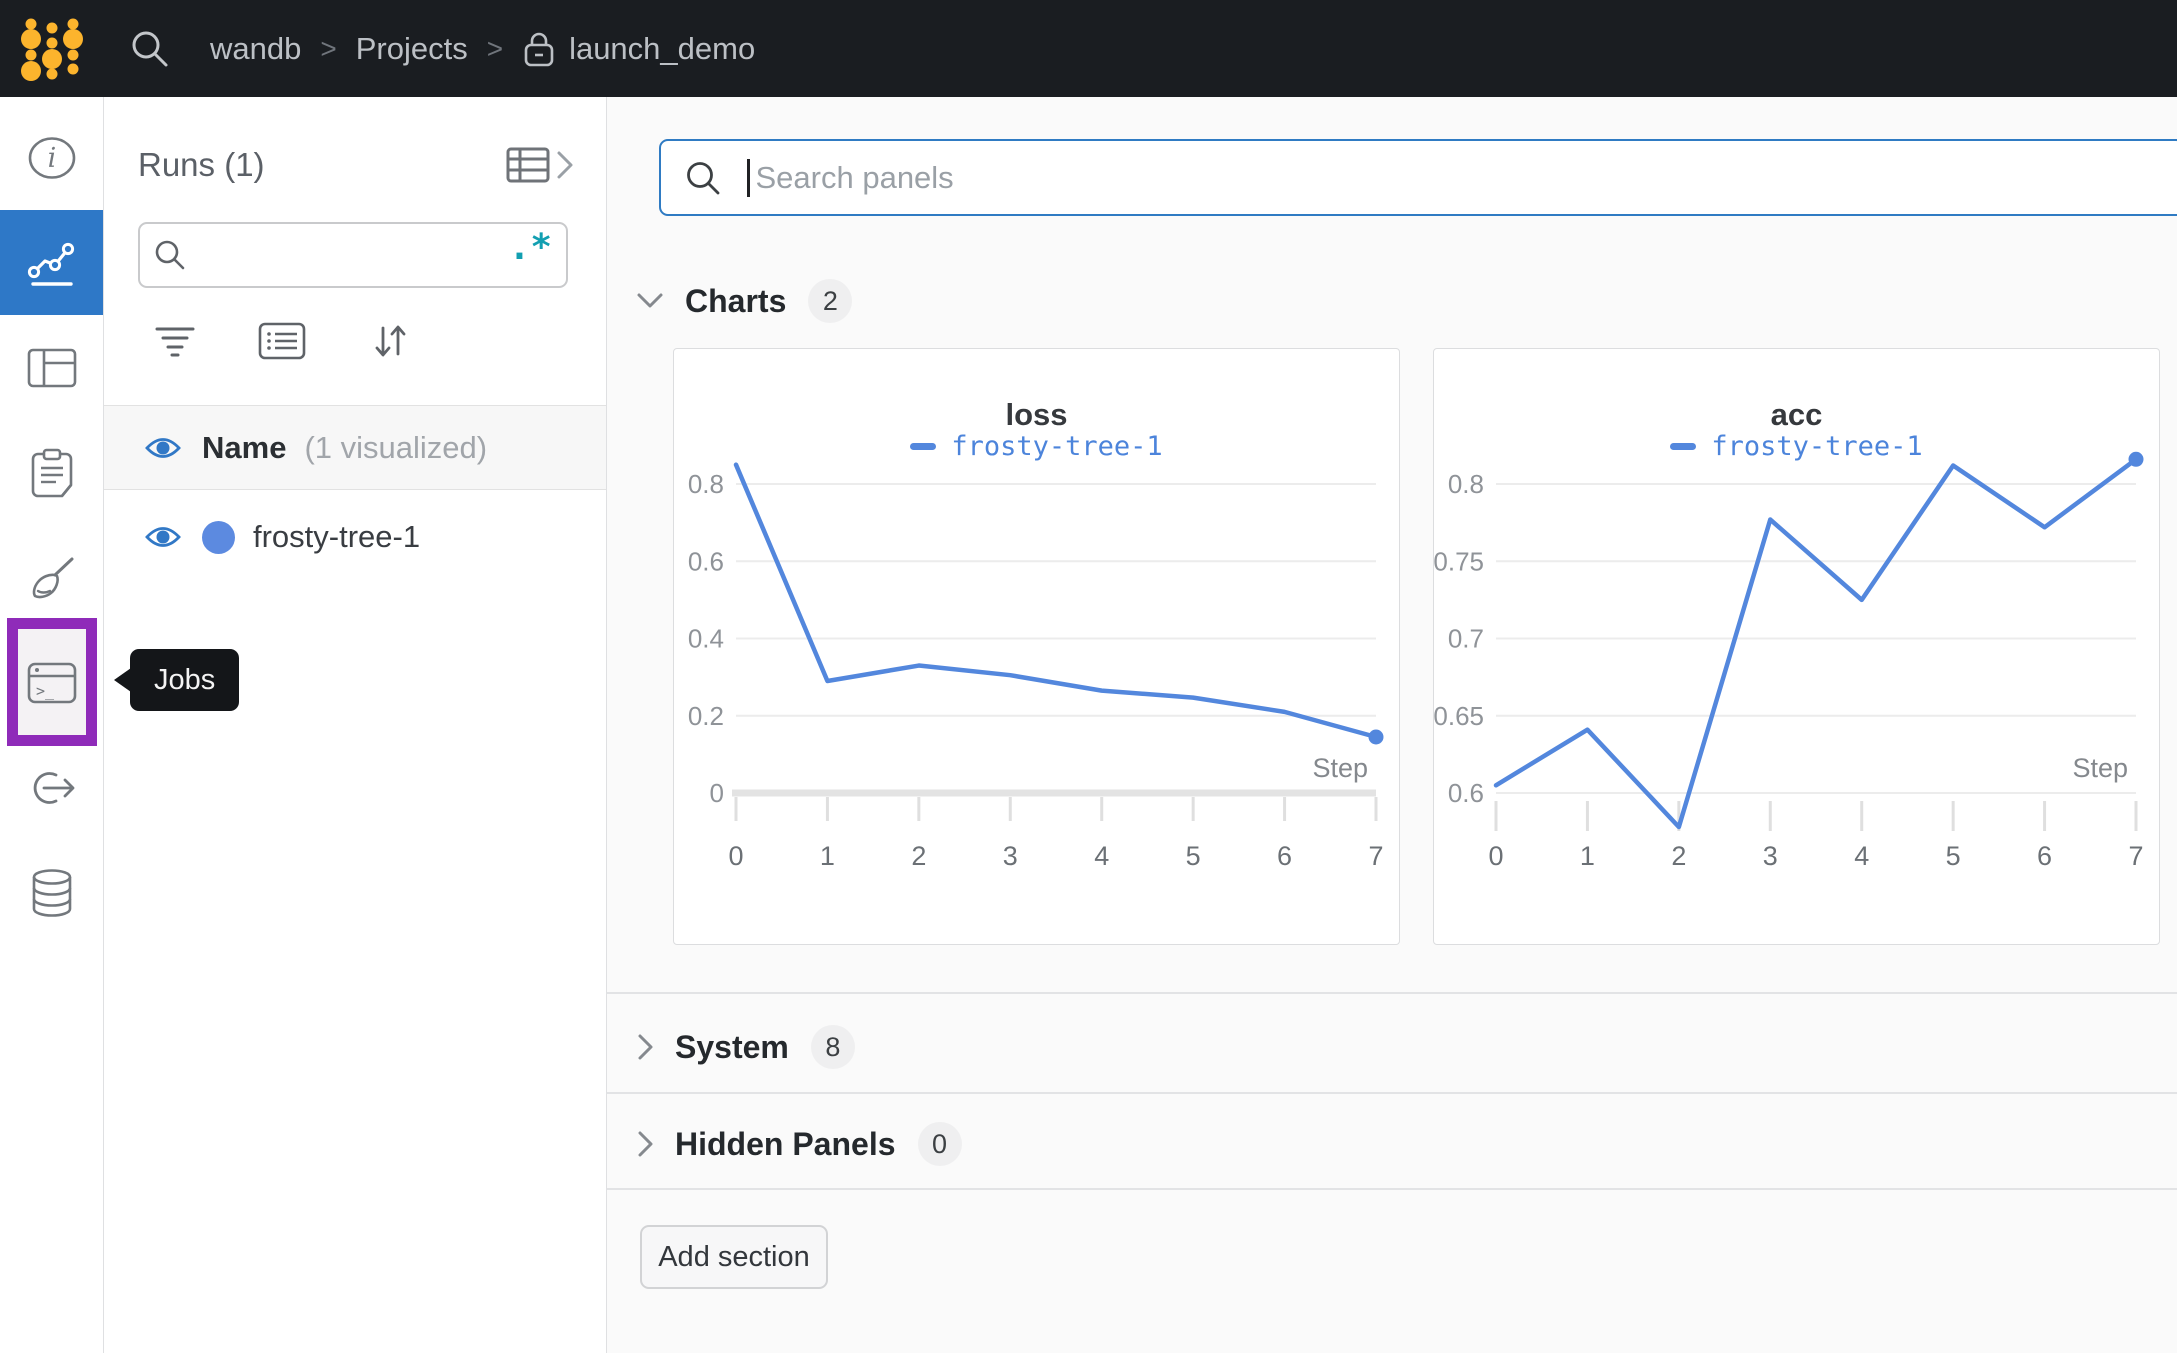 The image size is (2177, 1353). I want to click on sidebar-item-runs-table, so click(51, 367).